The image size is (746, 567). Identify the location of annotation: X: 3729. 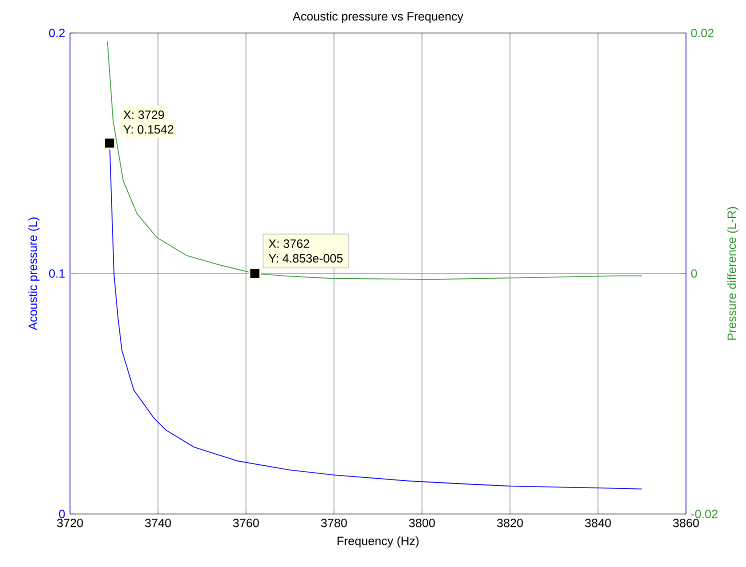
(143, 114).